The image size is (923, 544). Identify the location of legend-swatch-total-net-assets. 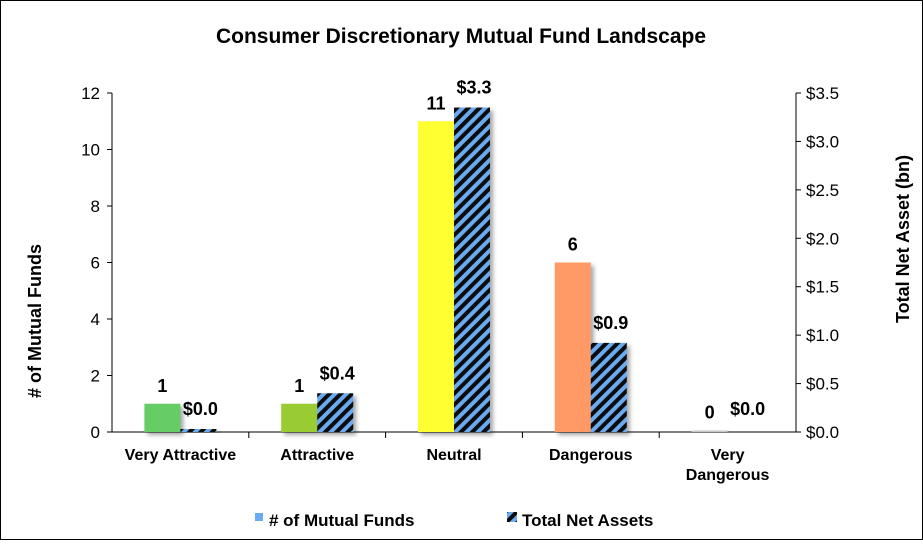
(512, 517).